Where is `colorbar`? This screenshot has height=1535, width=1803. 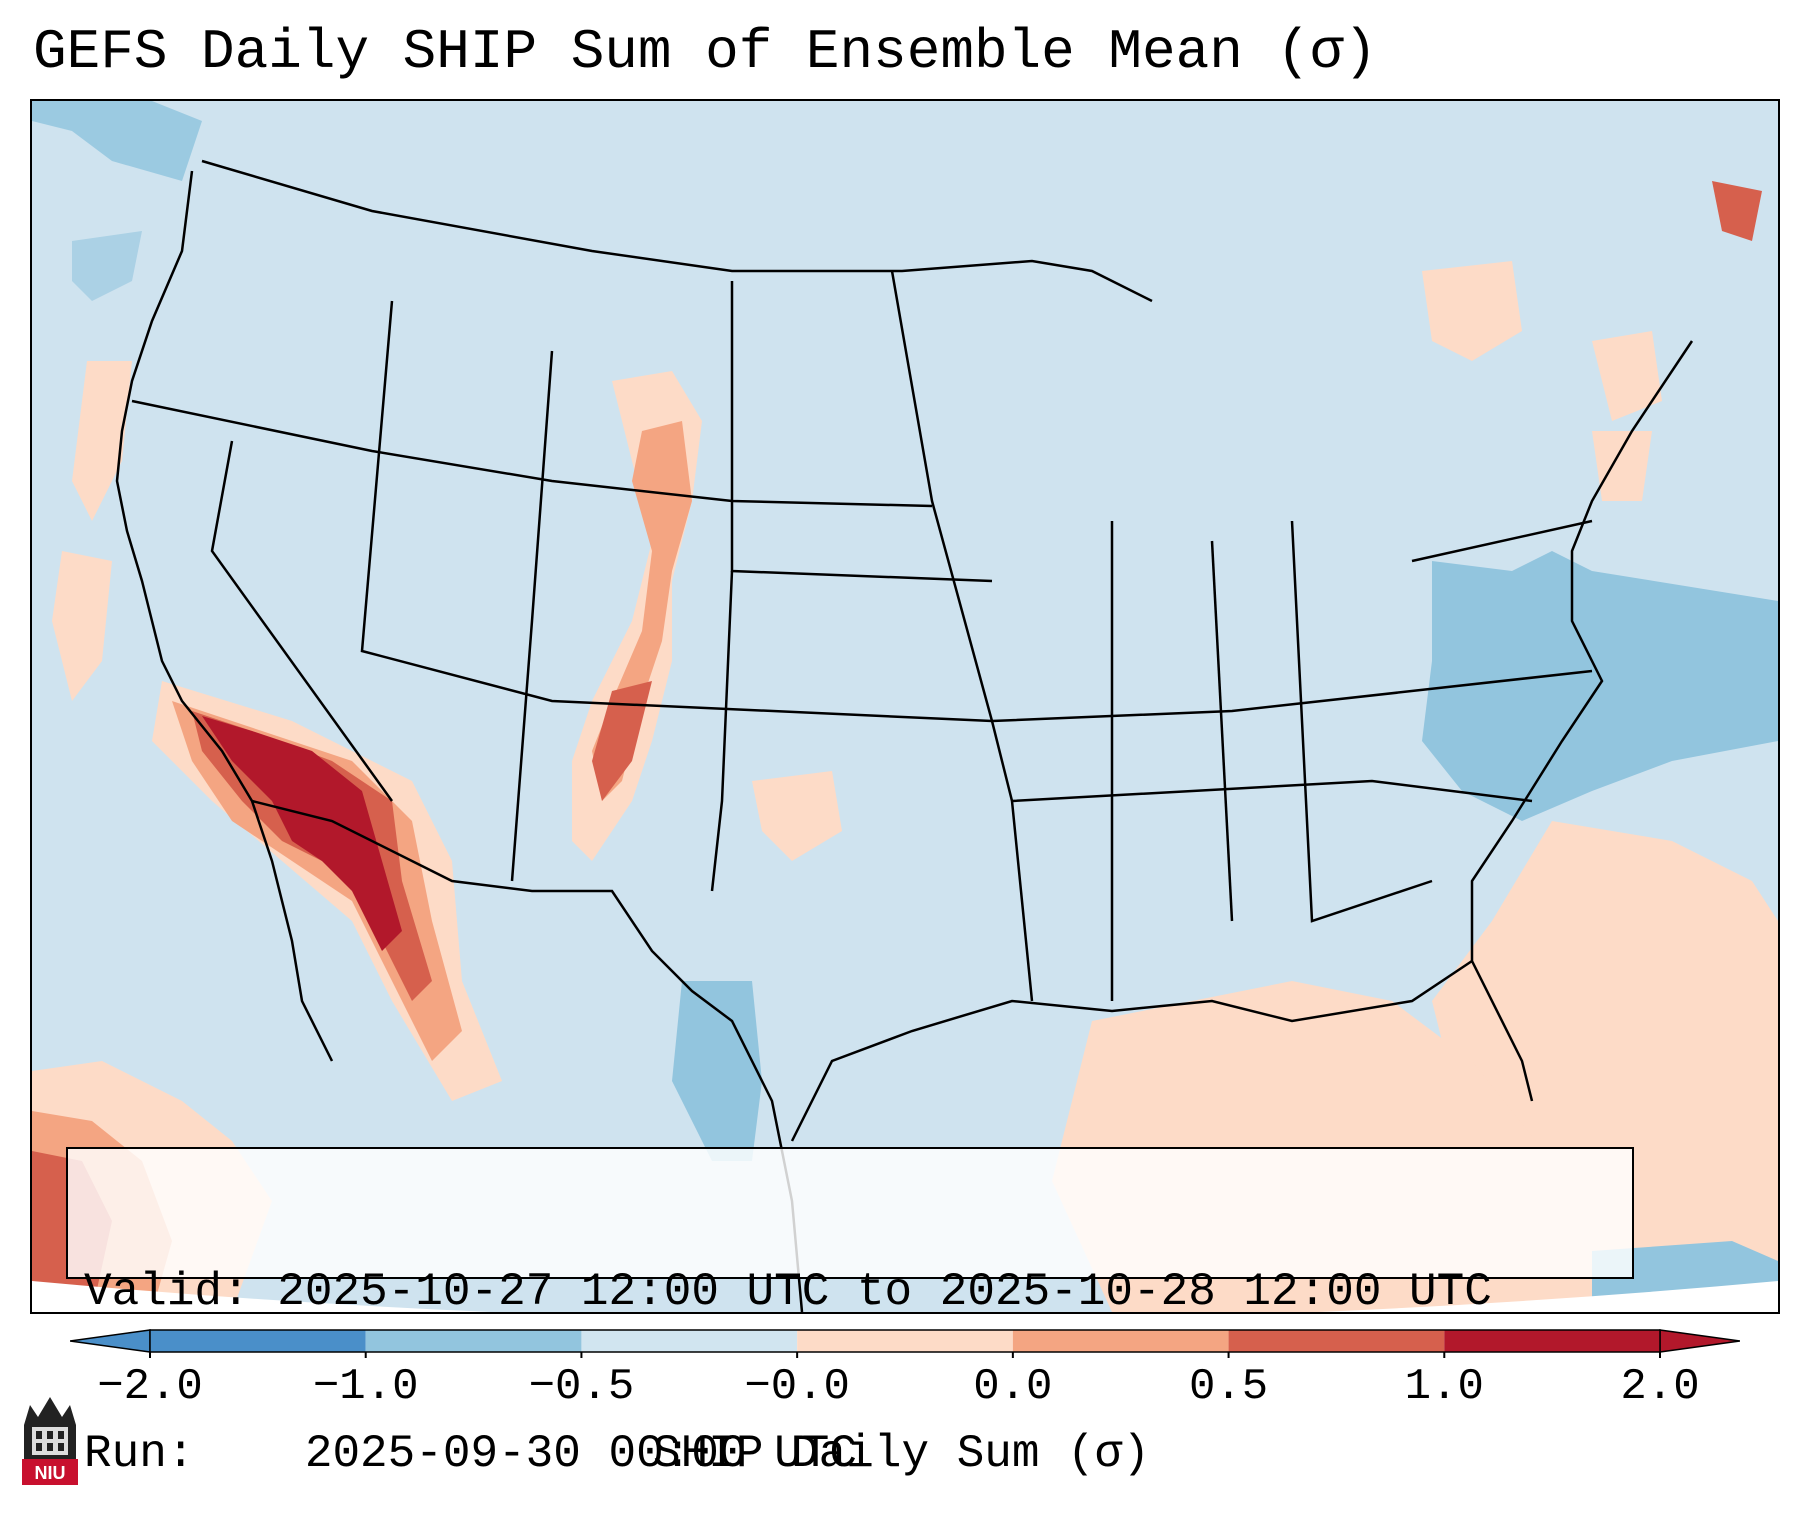
colorbar is located at coordinates (905, 1343).